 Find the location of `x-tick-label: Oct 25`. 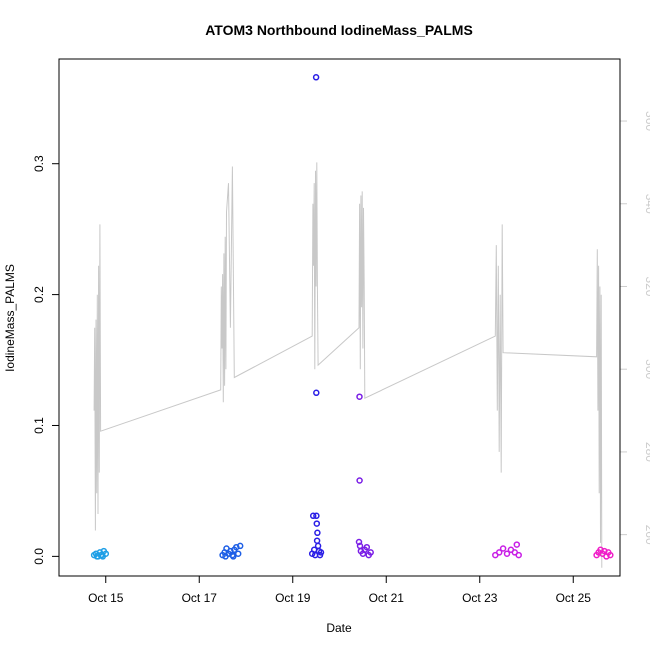

x-tick-label: Oct 25 is located at coordinates (574, 598).